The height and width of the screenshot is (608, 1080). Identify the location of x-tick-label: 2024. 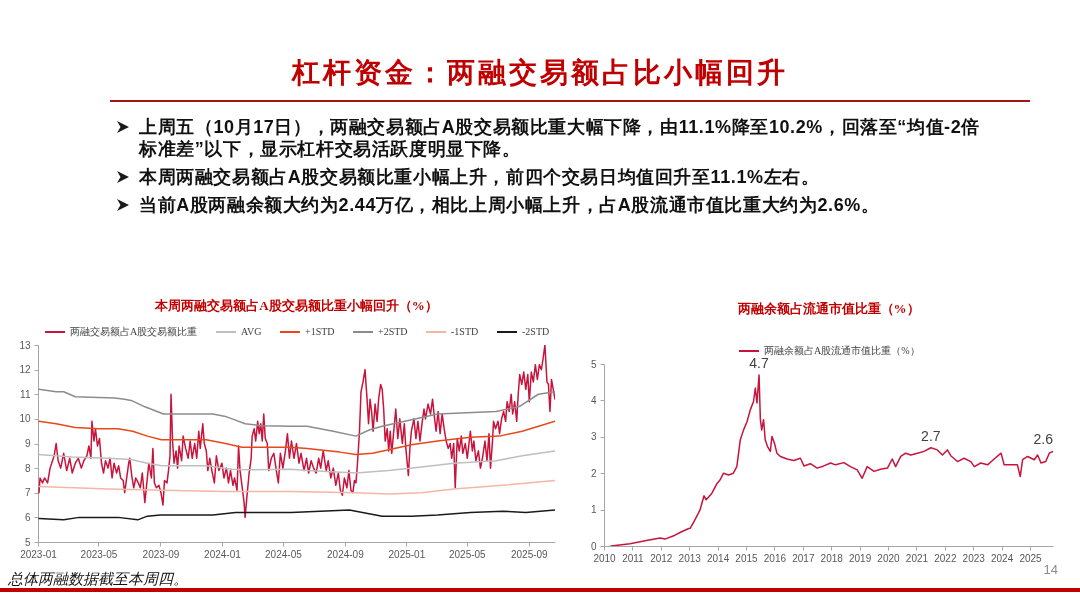
(1002, 558).